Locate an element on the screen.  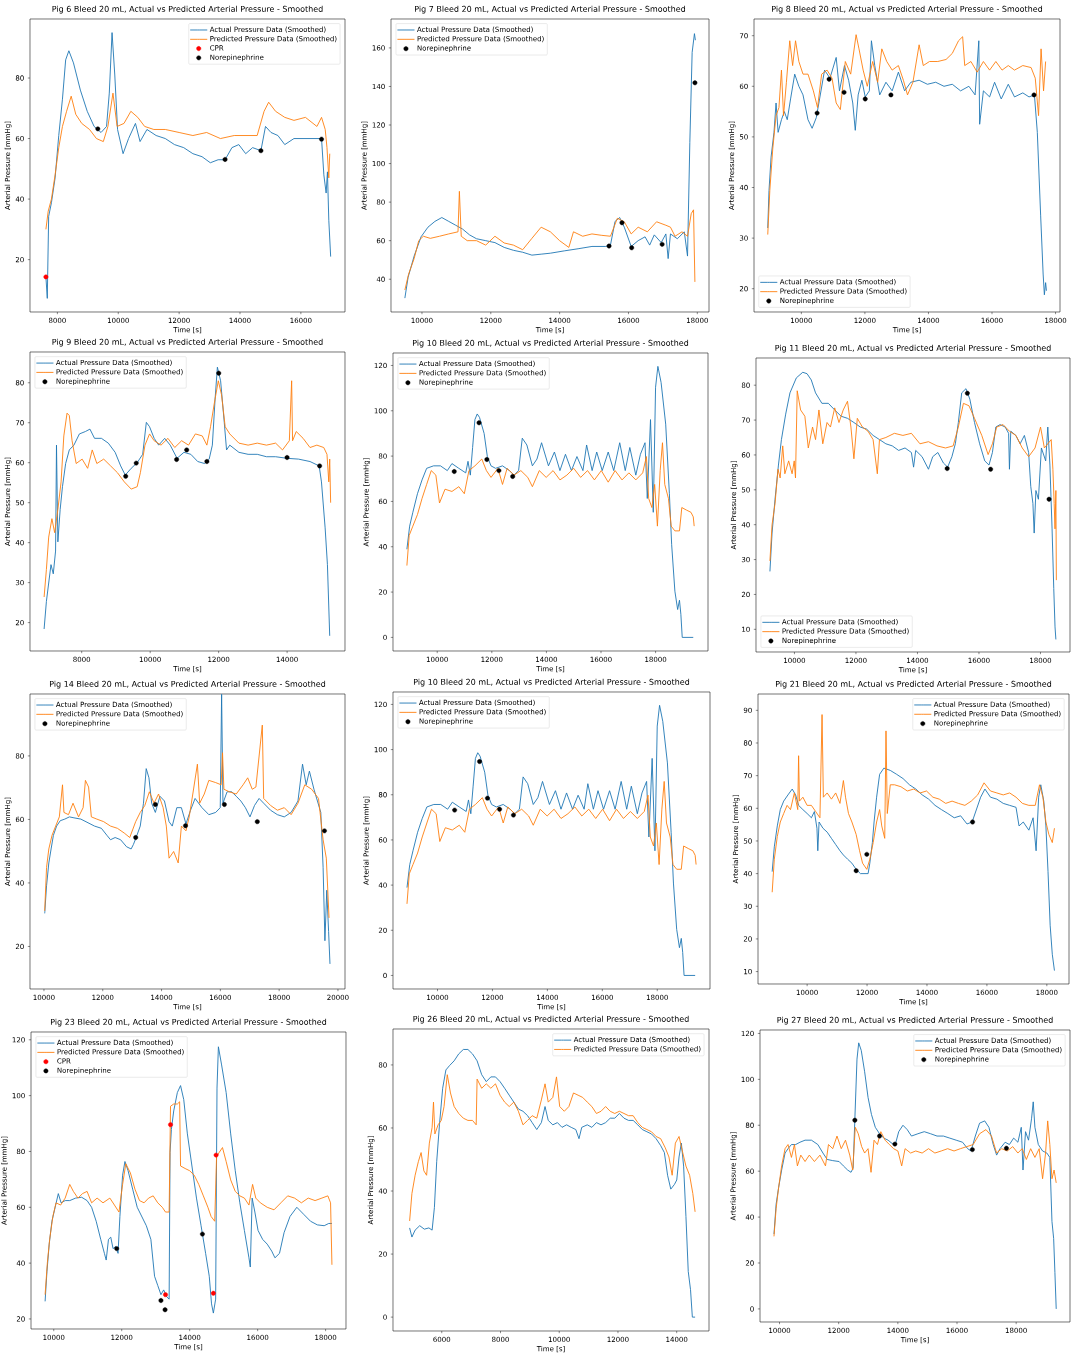
chart-title: Pig 6 Bleed 20 mL, Actual vs Predicted Arterial Pressure - Smoothed is located at coordinates (187, 9).